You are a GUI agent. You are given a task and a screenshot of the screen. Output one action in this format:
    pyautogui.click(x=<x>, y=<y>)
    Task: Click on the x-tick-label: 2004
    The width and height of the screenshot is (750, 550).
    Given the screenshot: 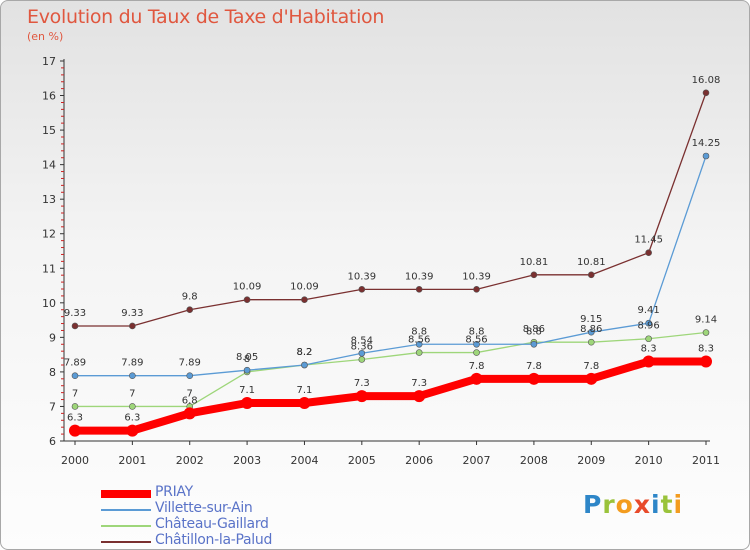 What is the action you would take?
    pyautogui.click(x=304, y=460)
    